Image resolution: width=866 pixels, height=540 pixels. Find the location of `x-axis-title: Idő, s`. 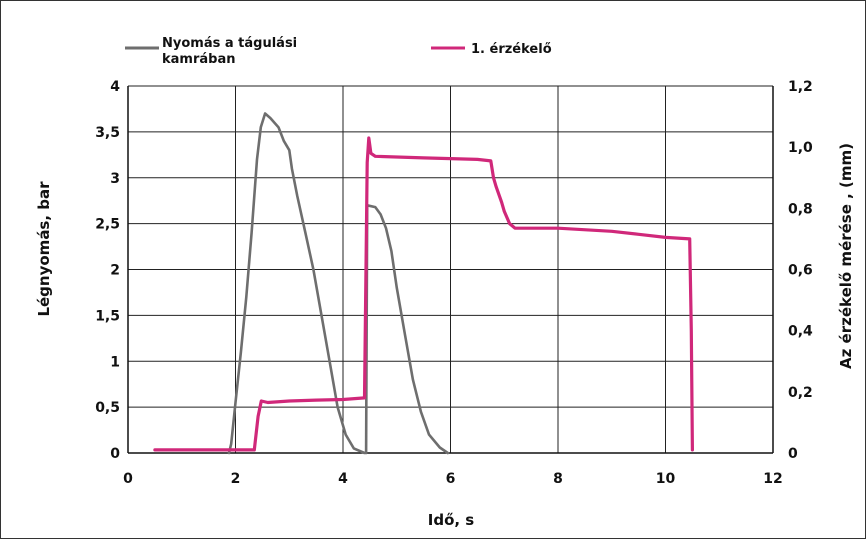

x-axis-title: Idő, s is located at coordinates (451, 520).